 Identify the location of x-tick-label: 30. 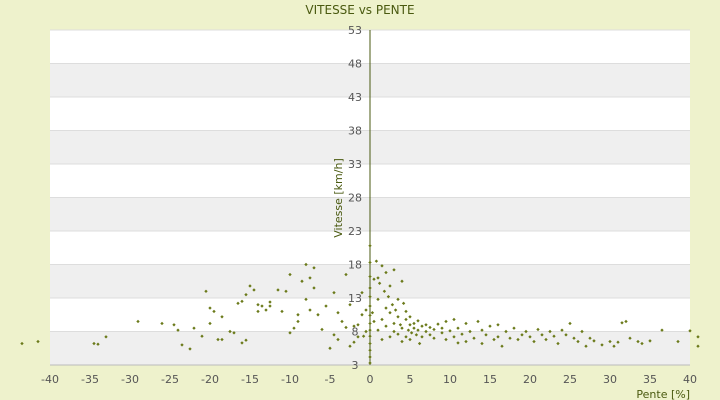
(610, 379).